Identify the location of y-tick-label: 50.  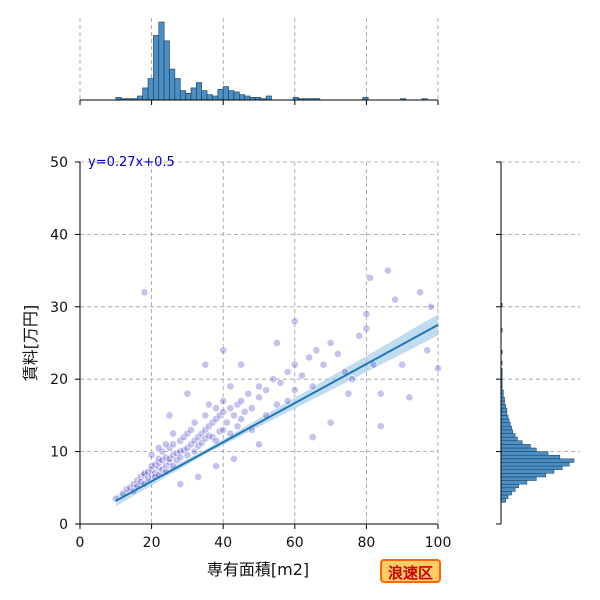
(59, 163).